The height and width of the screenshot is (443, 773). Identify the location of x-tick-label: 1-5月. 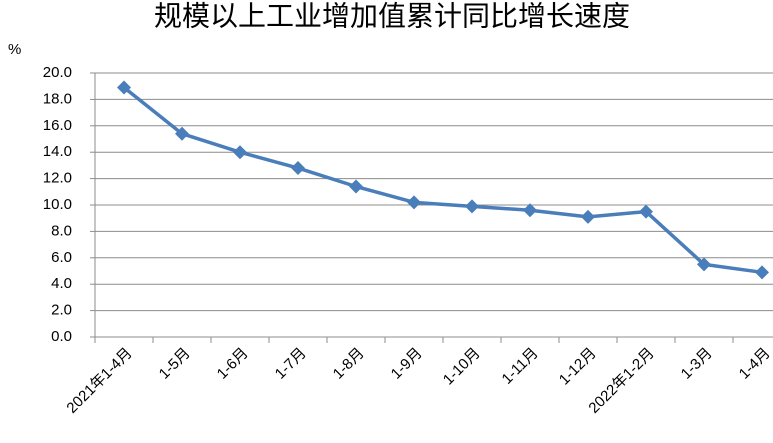
(175, 364).